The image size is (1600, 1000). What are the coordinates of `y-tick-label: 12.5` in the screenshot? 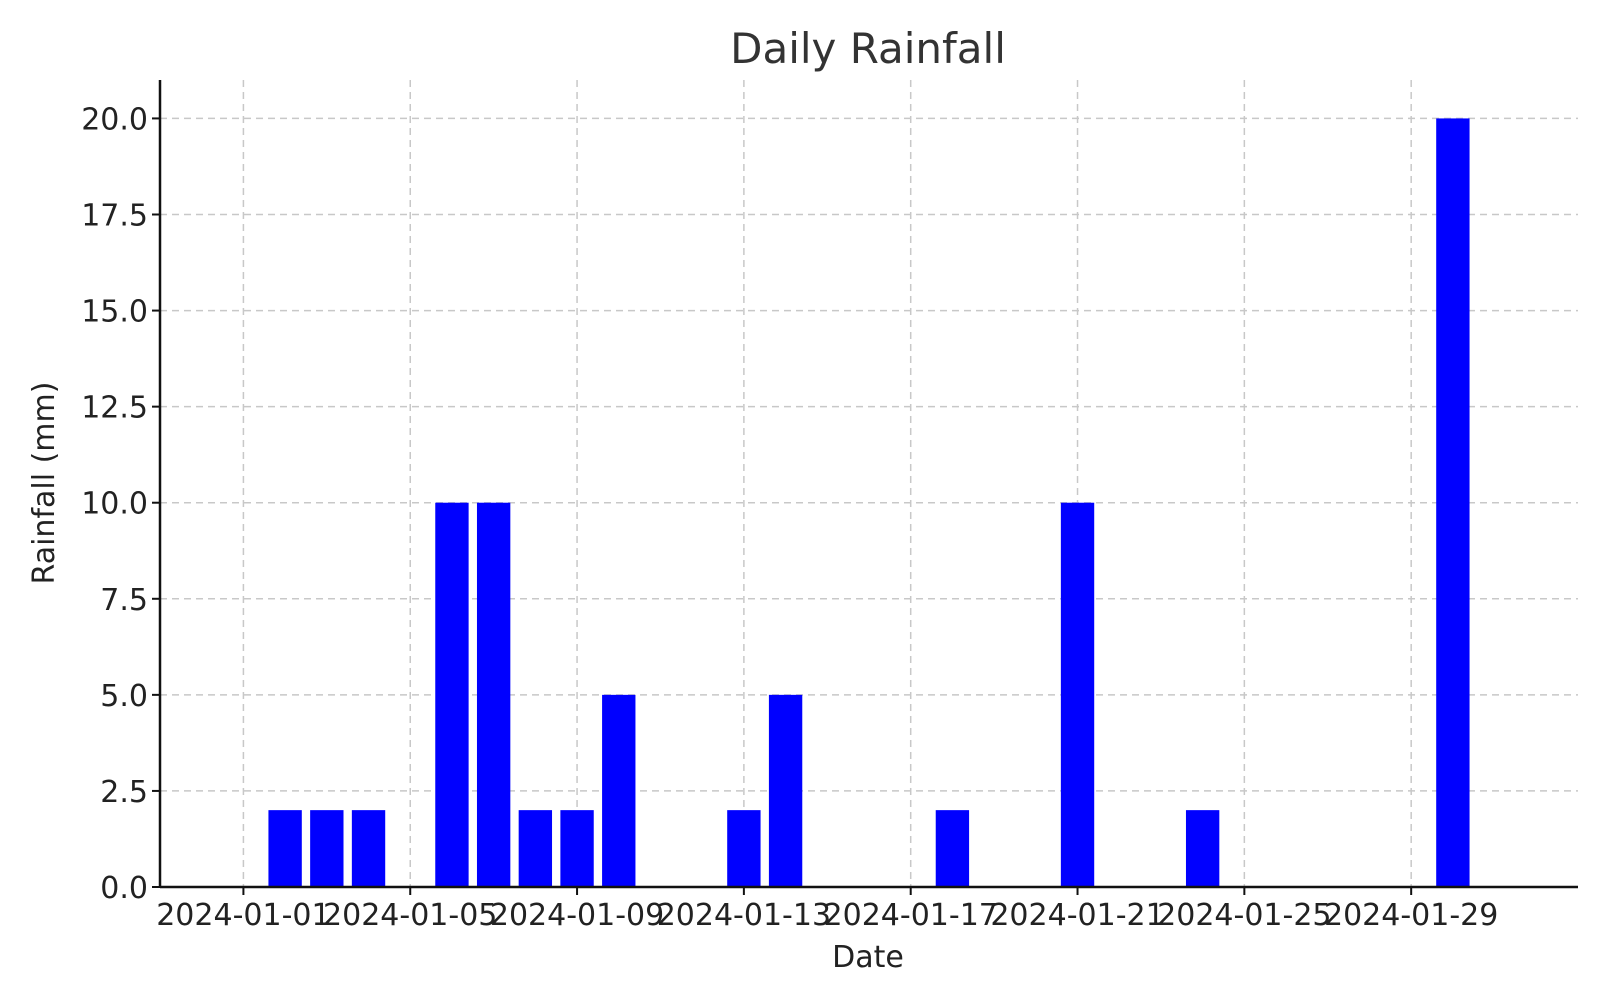 It's located at (114, 408).